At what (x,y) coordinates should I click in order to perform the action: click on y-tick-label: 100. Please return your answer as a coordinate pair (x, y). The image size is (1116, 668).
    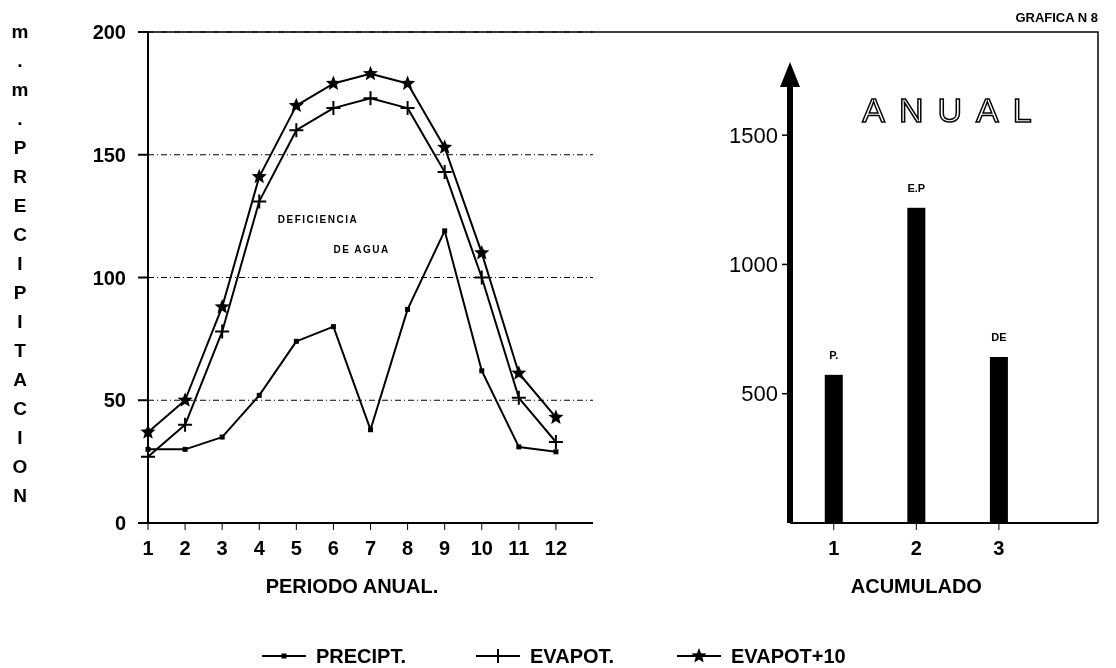
    Looking at the image, I should click on (109, 277).